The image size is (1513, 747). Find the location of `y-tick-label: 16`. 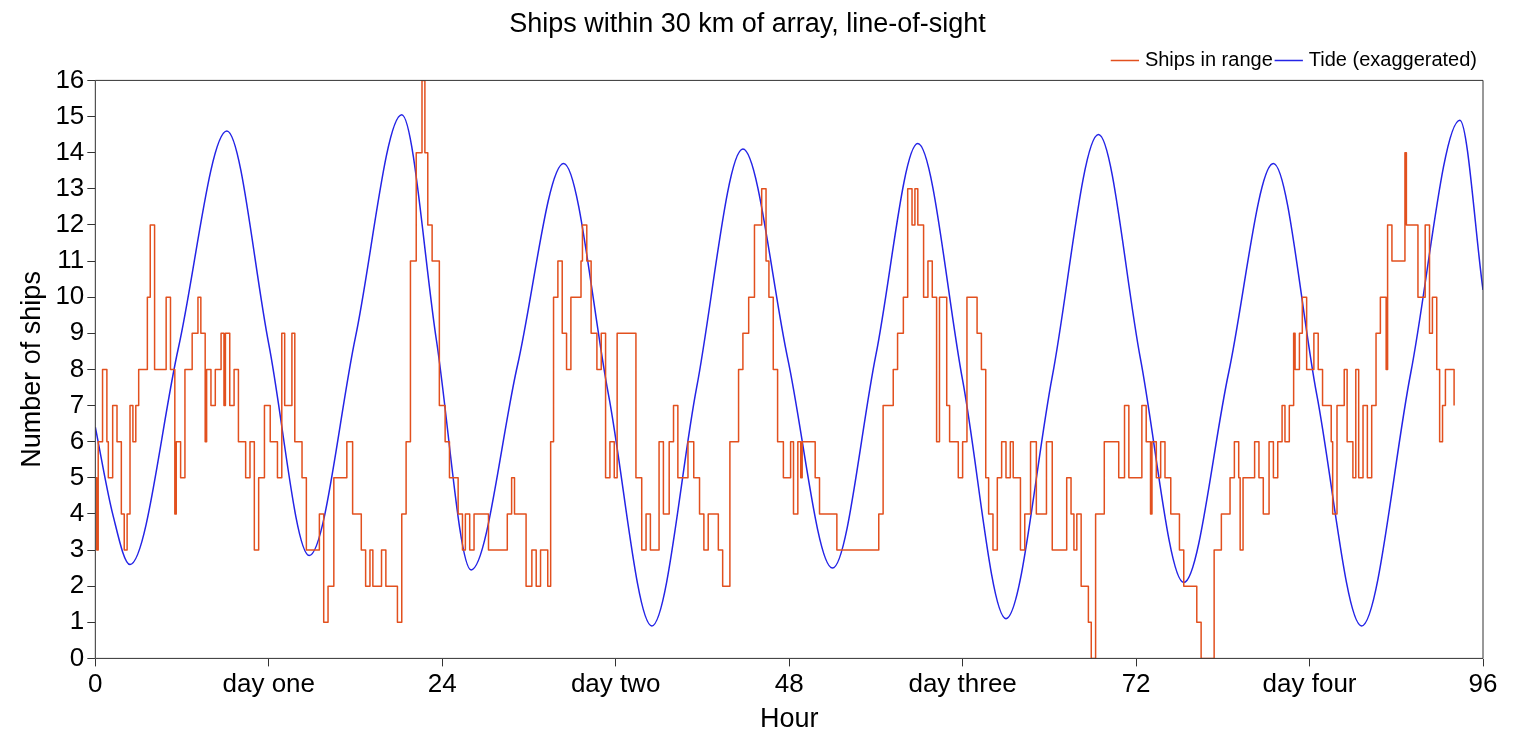

y-tick-label: 16 is located at coordinates (70, 78).